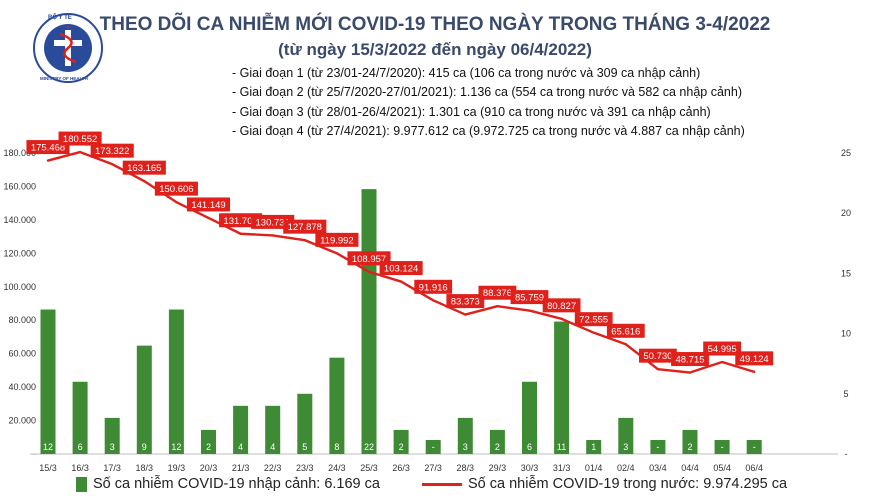  I want to click on logo-bottom-text: MINISTRY OF HEALTH, so click(64, 78).